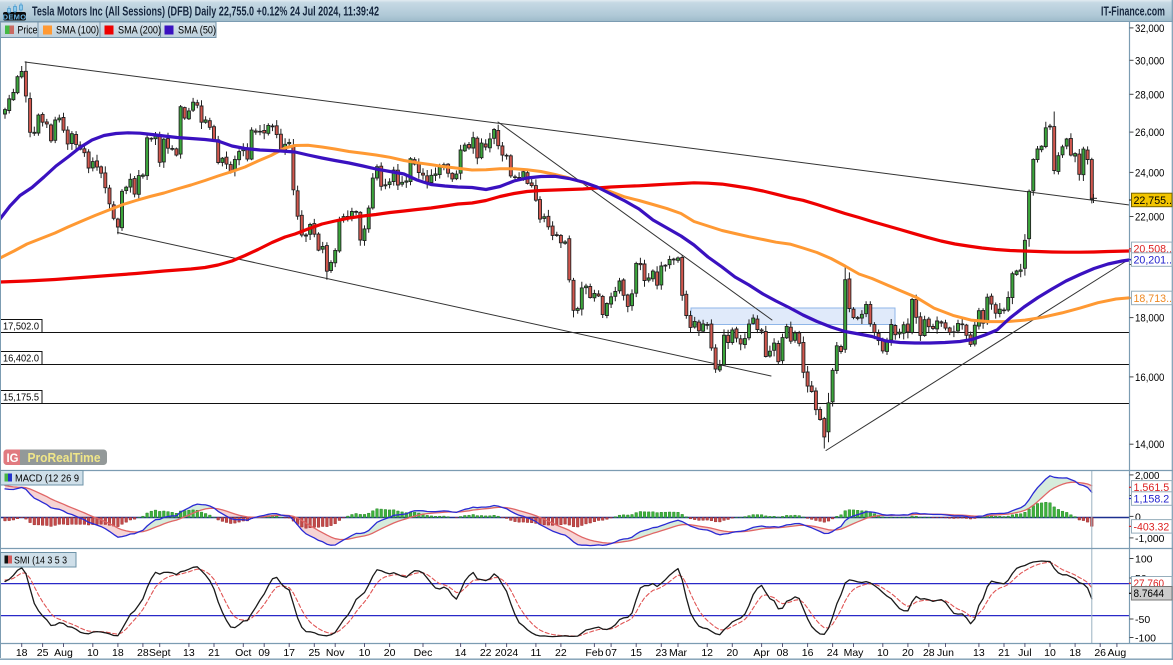  I want to click on svg-text: 30,000, so click(1149, 61).